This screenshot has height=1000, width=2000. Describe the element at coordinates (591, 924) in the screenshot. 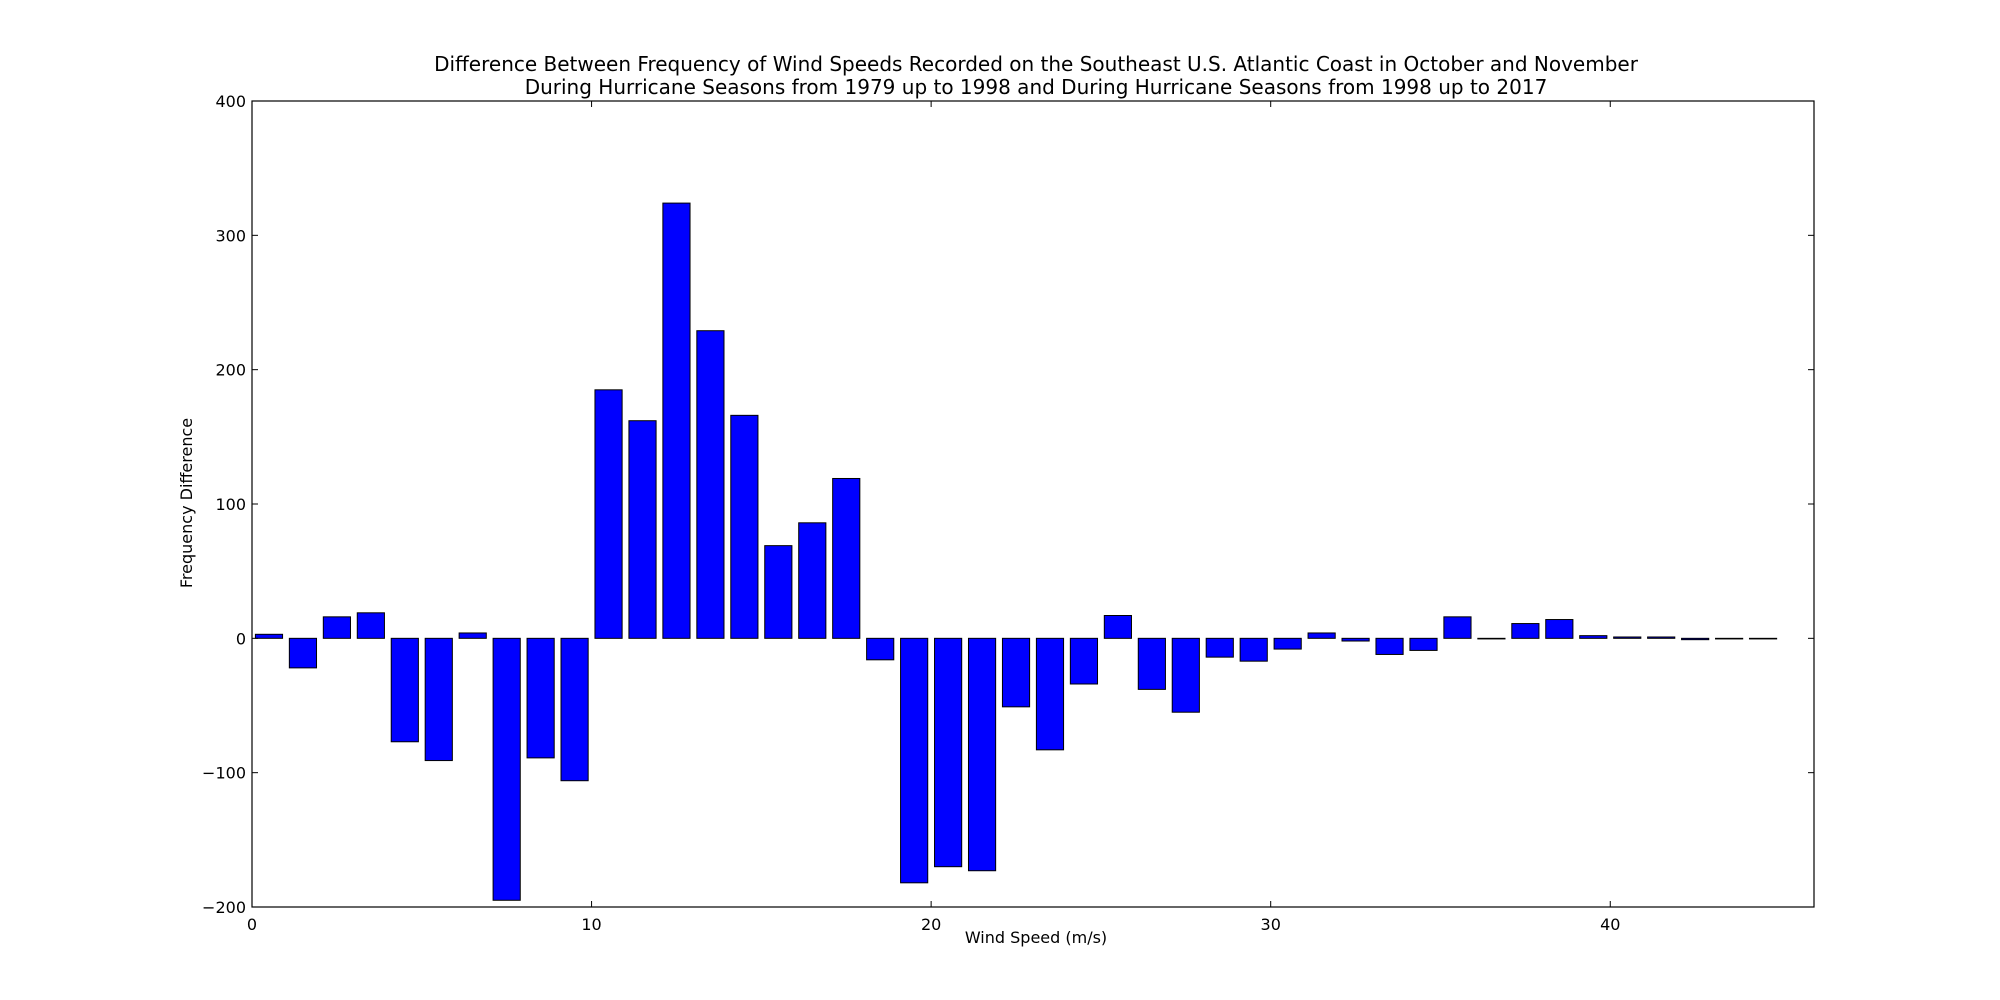

I see `x-tick-label-10: 10` at that location.